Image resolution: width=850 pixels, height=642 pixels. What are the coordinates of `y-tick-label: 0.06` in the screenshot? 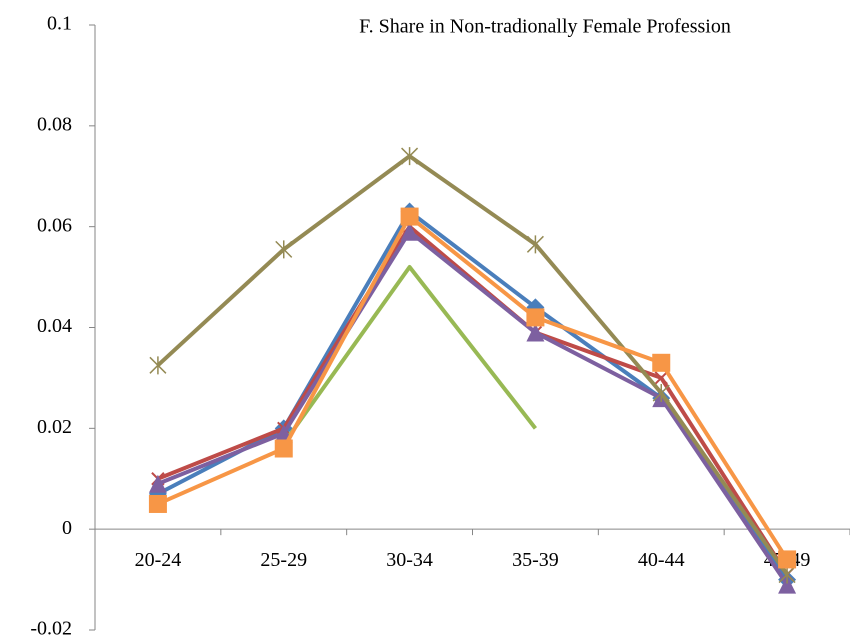 It's located at (54, 225).